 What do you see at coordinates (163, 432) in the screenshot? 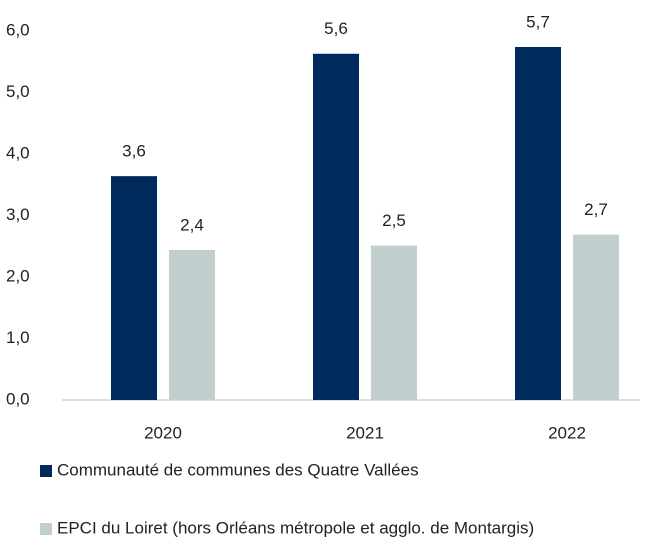
I see `x-tick-label: 2020` at bounding box center [163, 432].